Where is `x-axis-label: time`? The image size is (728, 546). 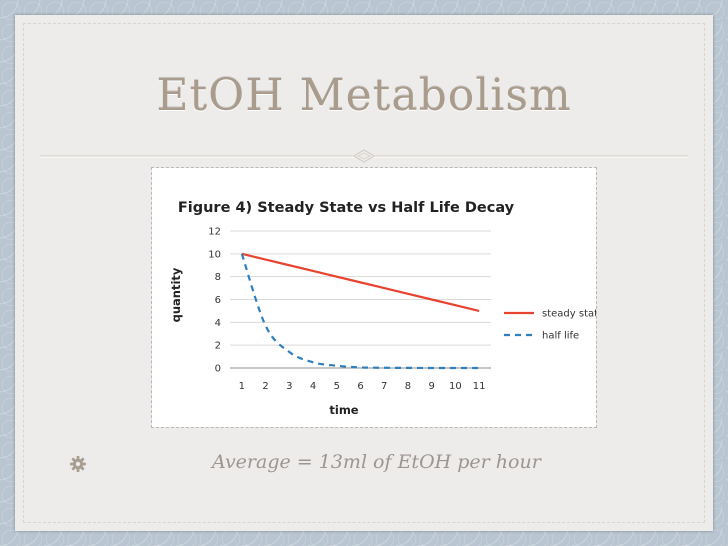
x-axis-label: time is located at coordinates (343, 410).